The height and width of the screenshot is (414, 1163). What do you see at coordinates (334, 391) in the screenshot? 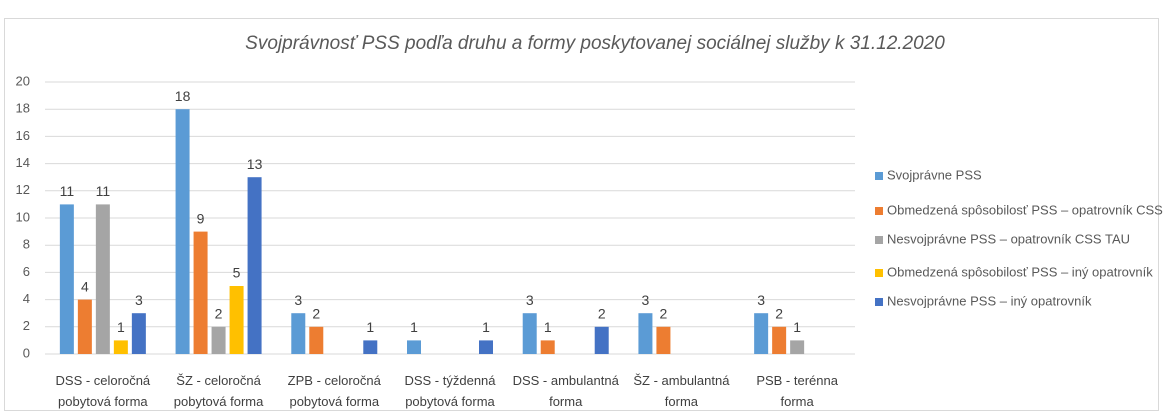
I see `x-tick-label: ZPB - celoročná pobytová forma` at bounding box center [334, 391].